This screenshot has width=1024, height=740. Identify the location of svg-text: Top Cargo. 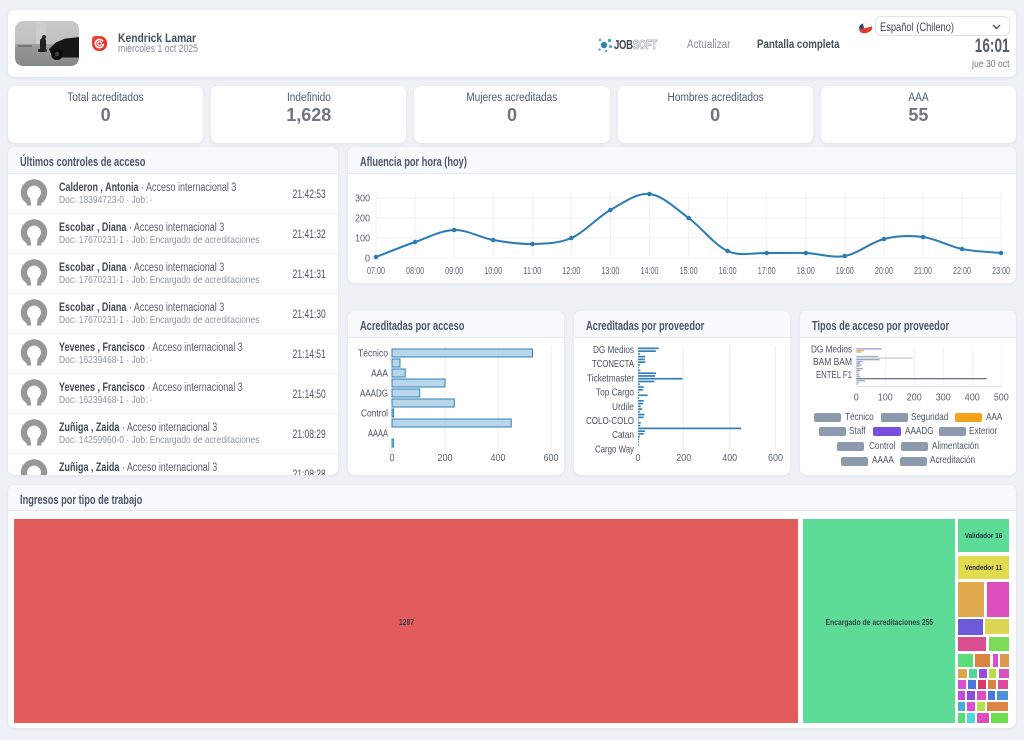
(615, 393).